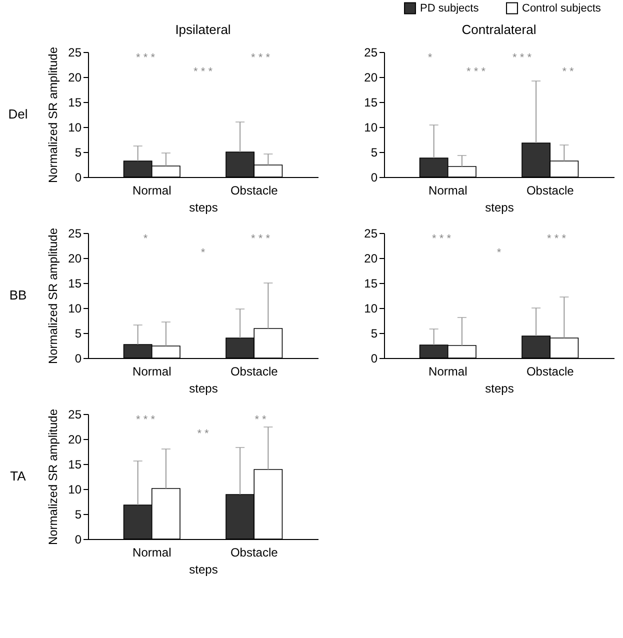 The width and height of the screenshot is (623, 638). I want to click on chart-title: Ipsilateral, so click(203, 29).